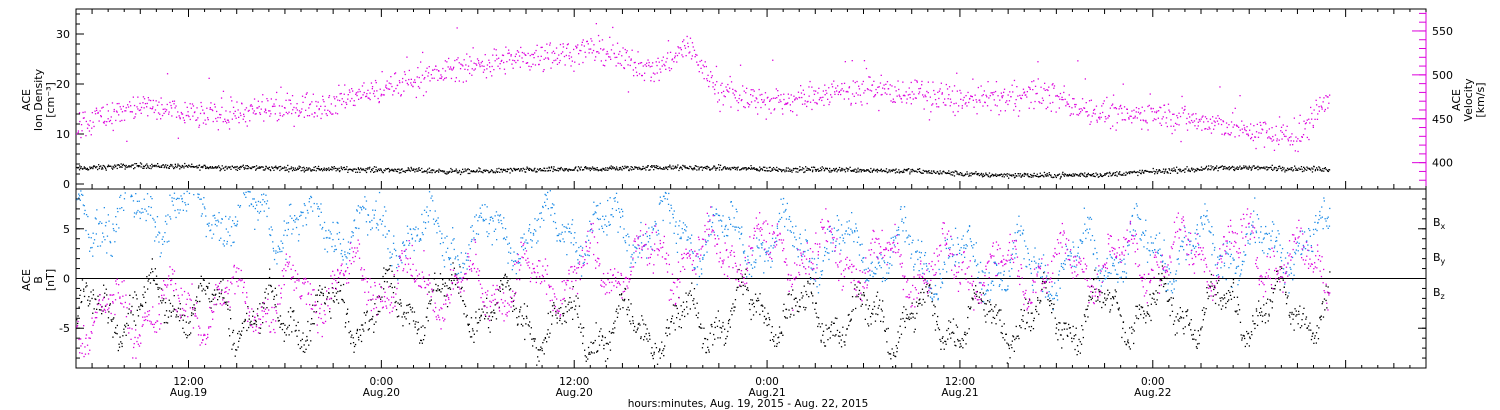 The height and width of the screenshot is (410, 1500). I want to click on legend-by: By, so click(1439, 258).